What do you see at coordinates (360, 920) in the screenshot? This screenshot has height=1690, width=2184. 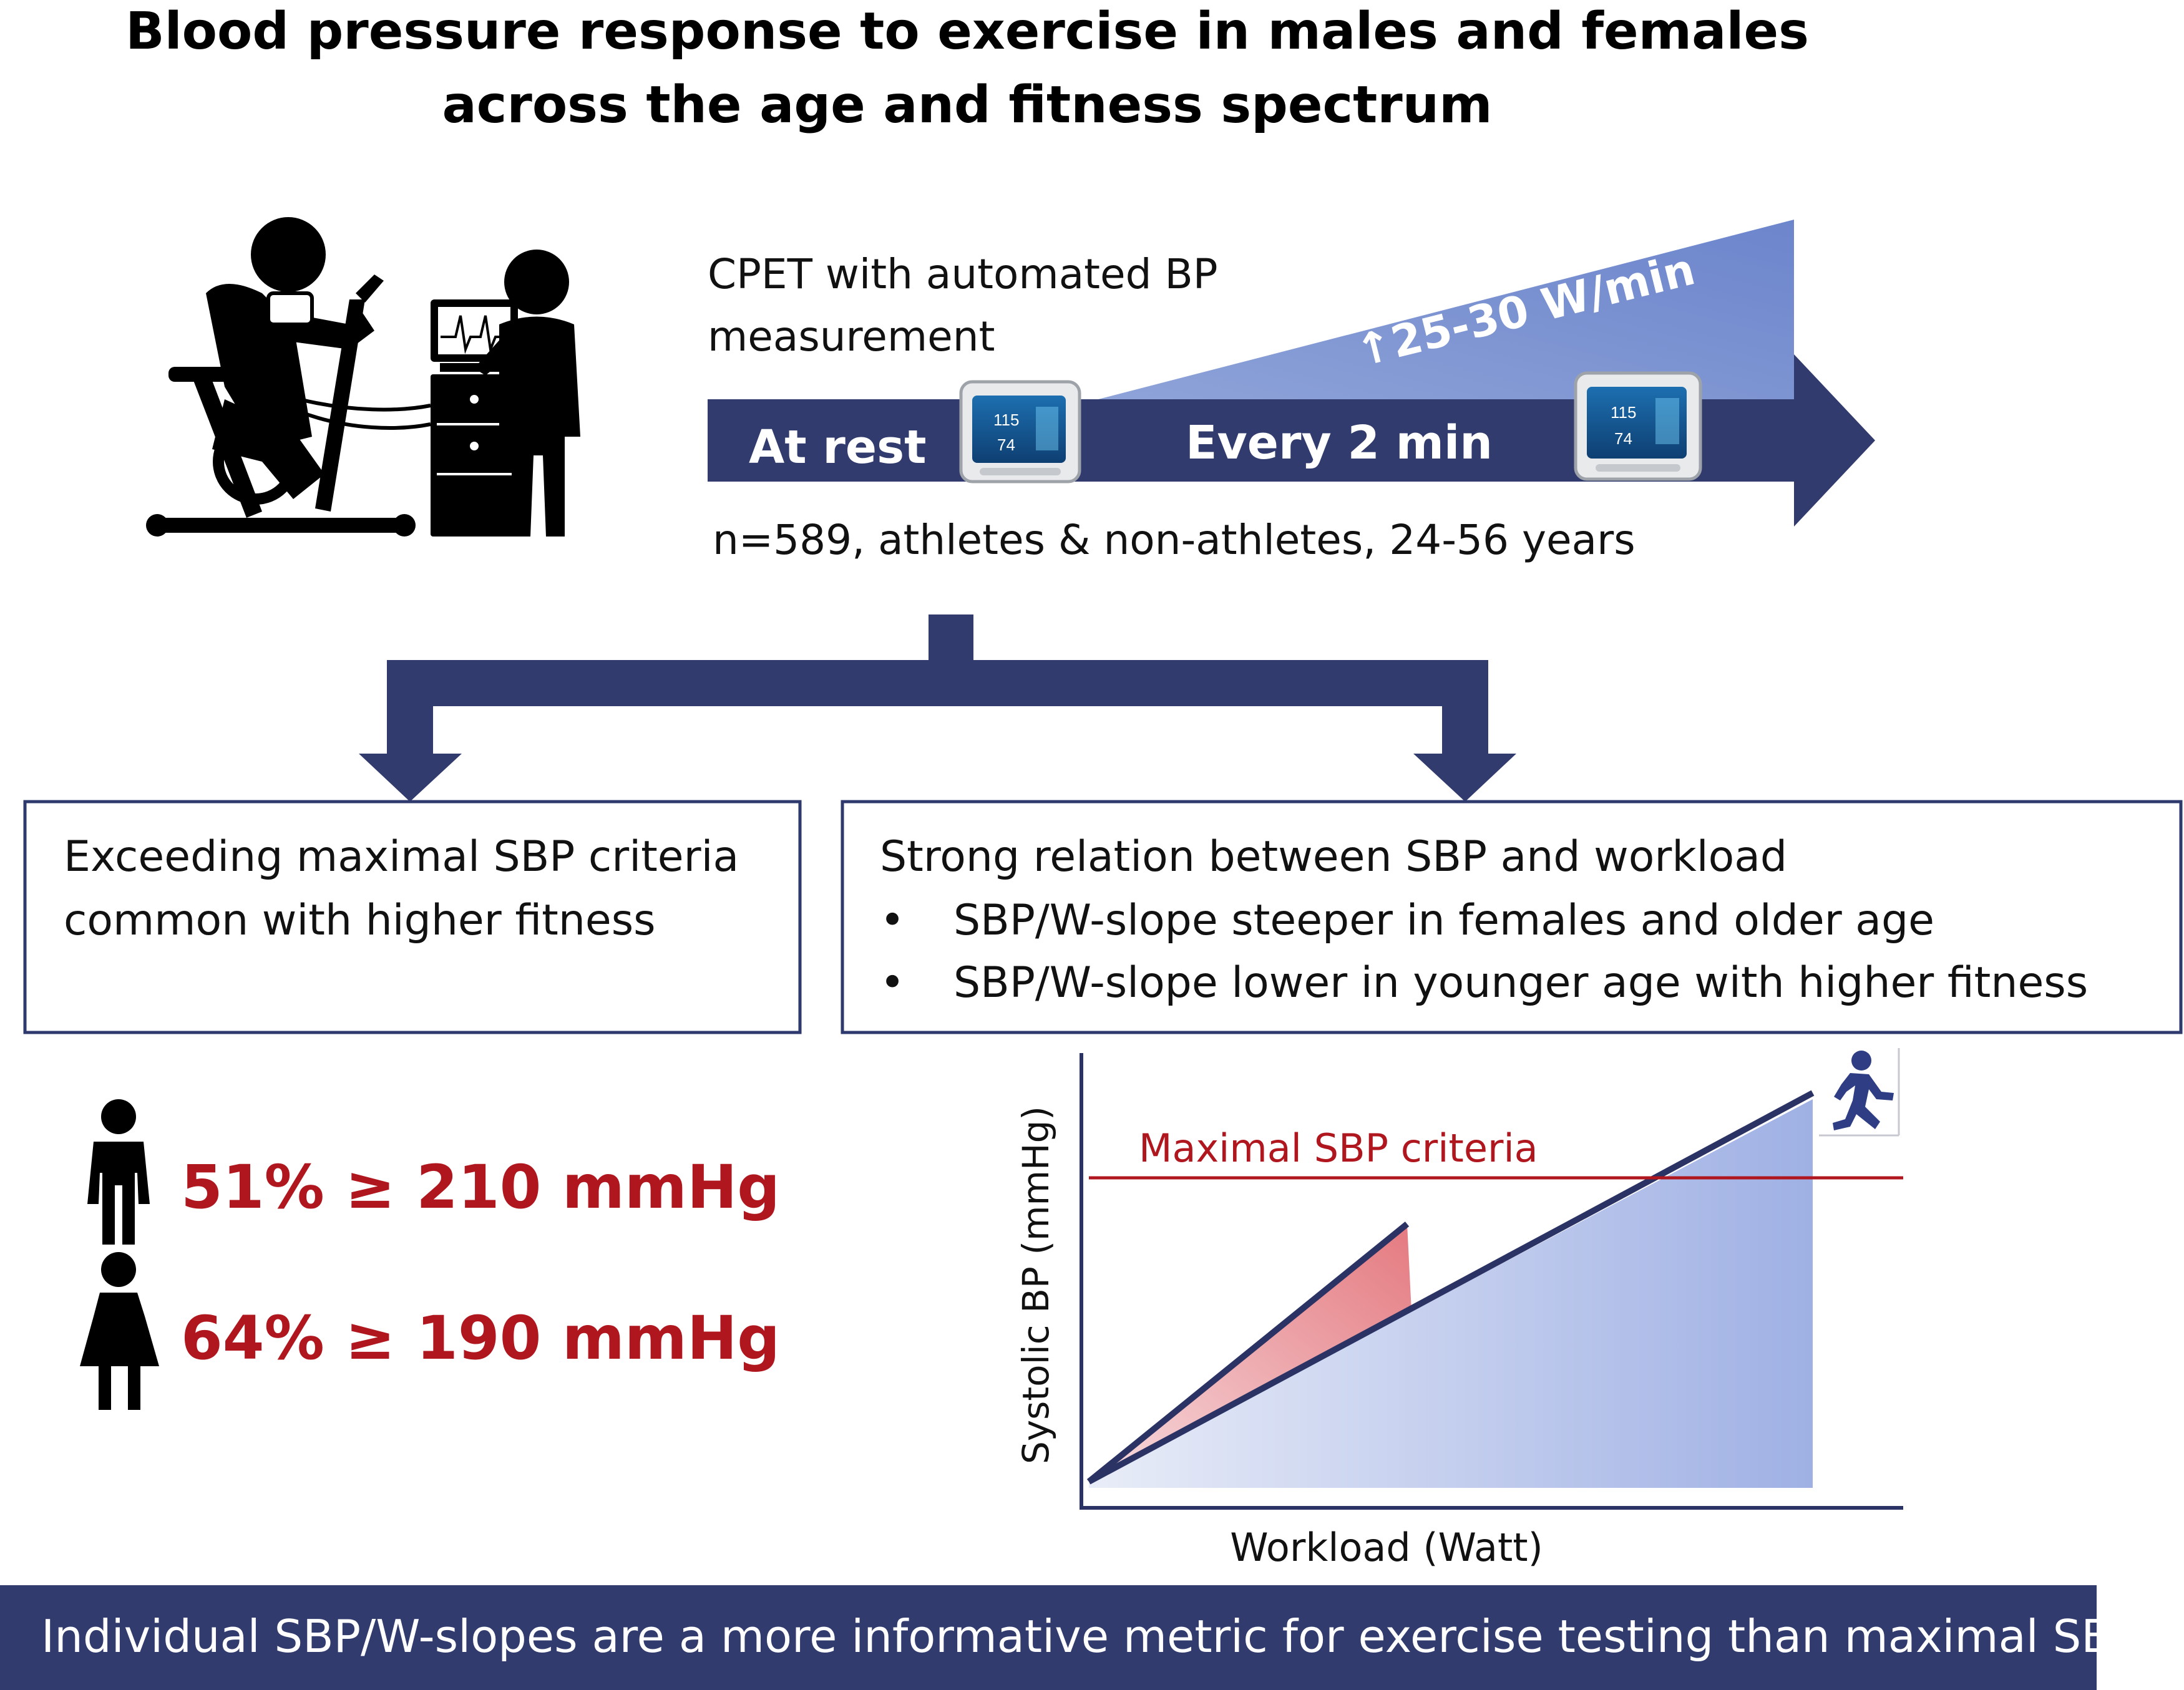 I see `fitness-finding-line-2: common with higher fitness` at bounding box center [360, 920].